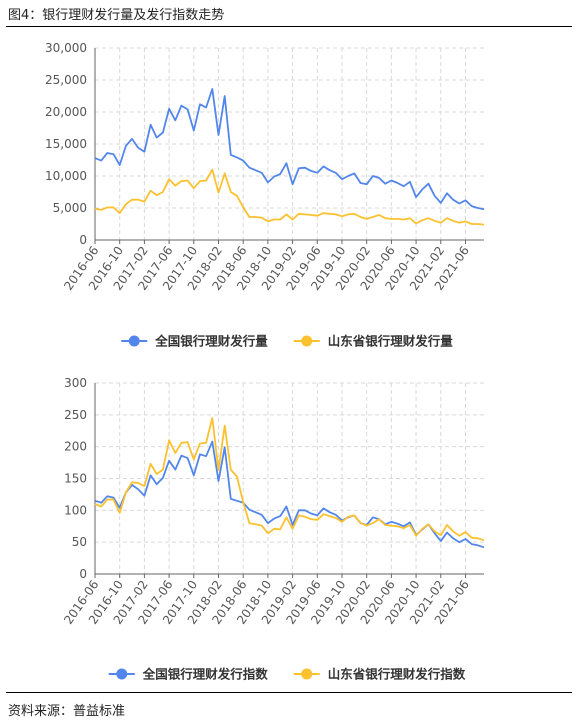 The height and width of the screenshot is (722, 578). I want to click on legend-label: 山东省银行理财发行指数, so click(397, 674).